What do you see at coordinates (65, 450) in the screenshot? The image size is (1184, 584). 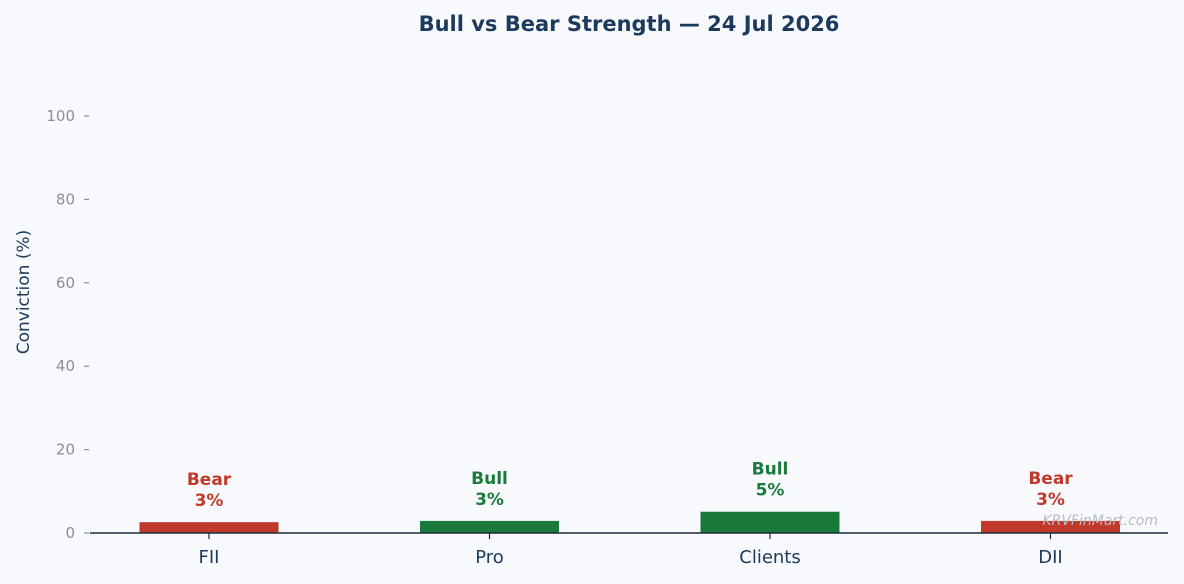 I see `y-tick-label: 20` at bounding box center [65, 450].